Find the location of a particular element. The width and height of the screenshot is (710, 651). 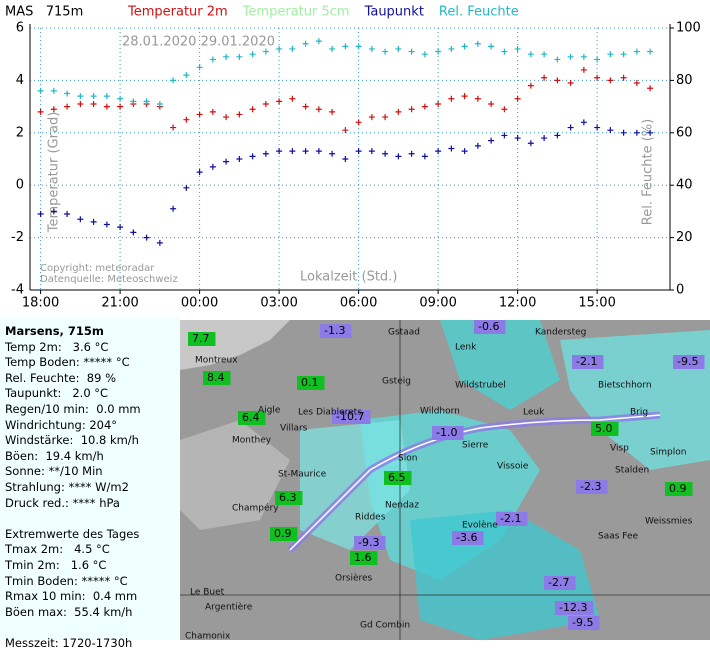

place-name: Leuk is located at coordinates (534, 413).